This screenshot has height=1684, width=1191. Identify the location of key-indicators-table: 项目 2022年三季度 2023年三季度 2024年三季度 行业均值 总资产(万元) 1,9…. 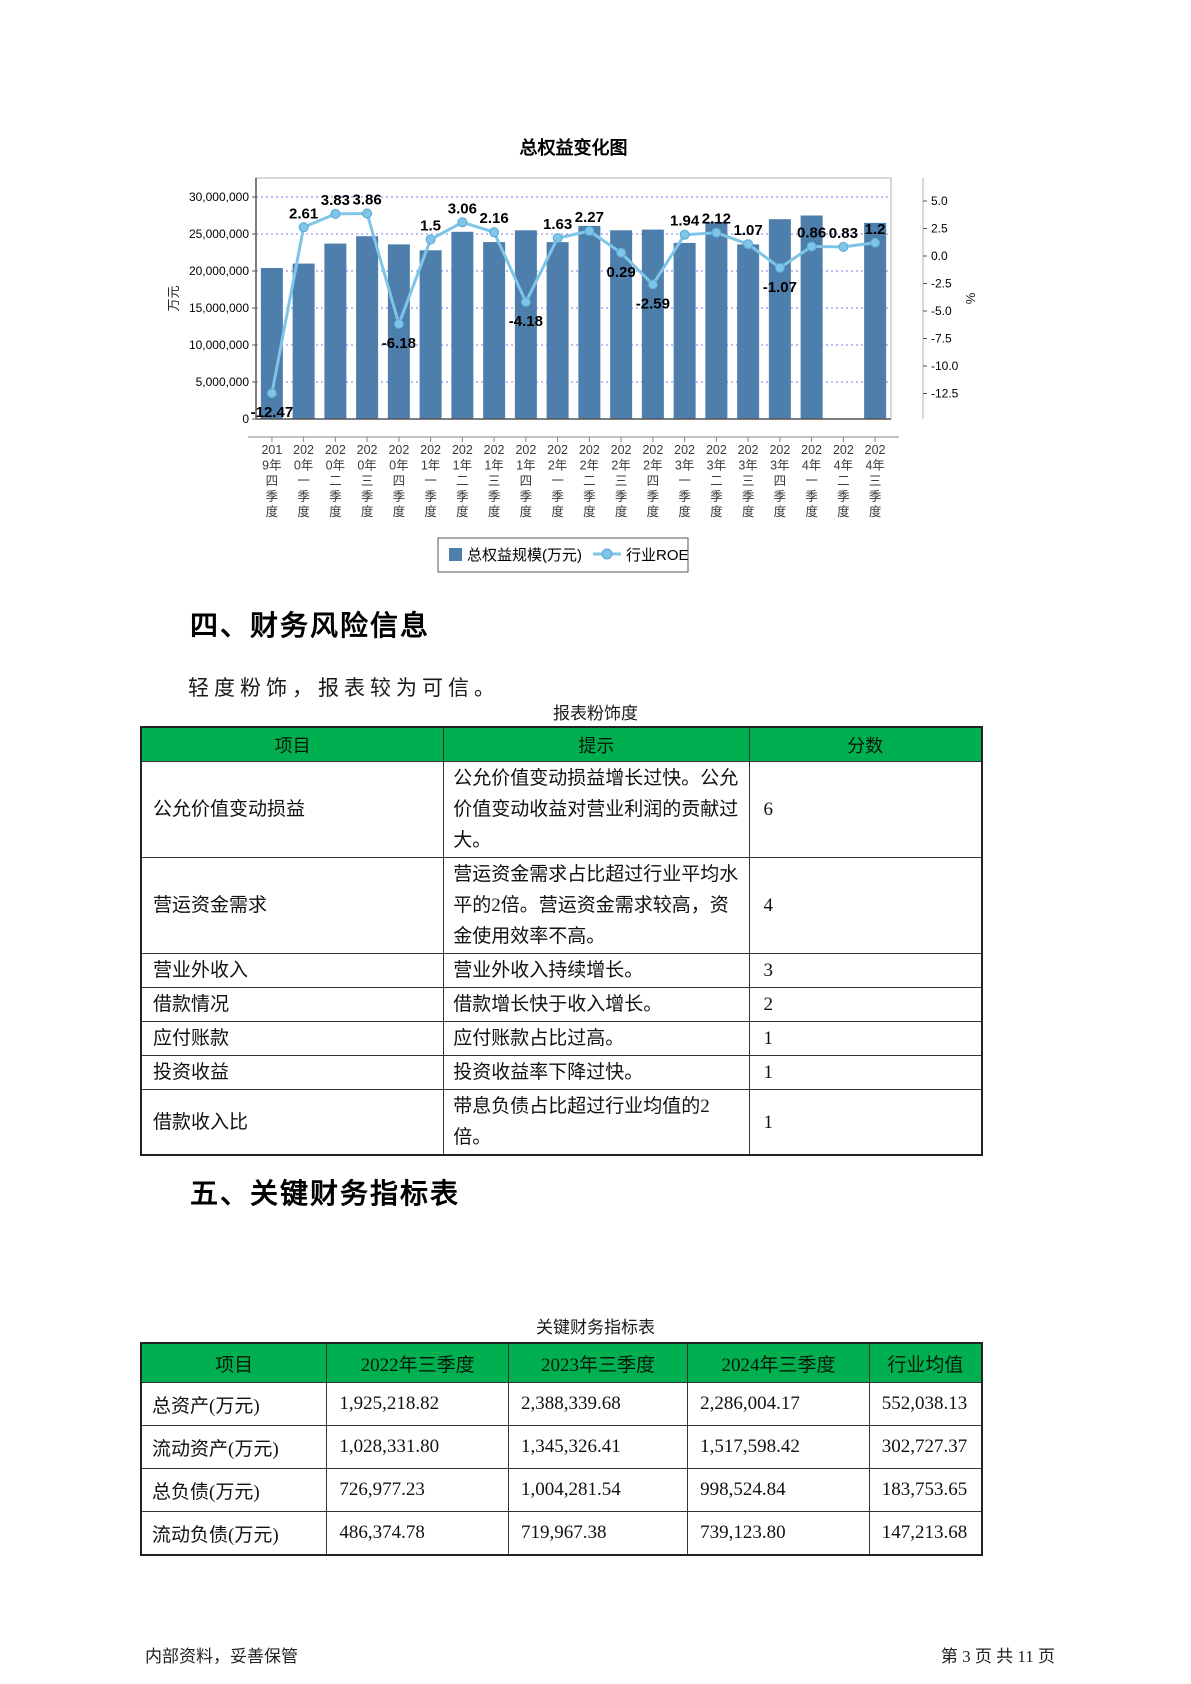
(561, 1449).